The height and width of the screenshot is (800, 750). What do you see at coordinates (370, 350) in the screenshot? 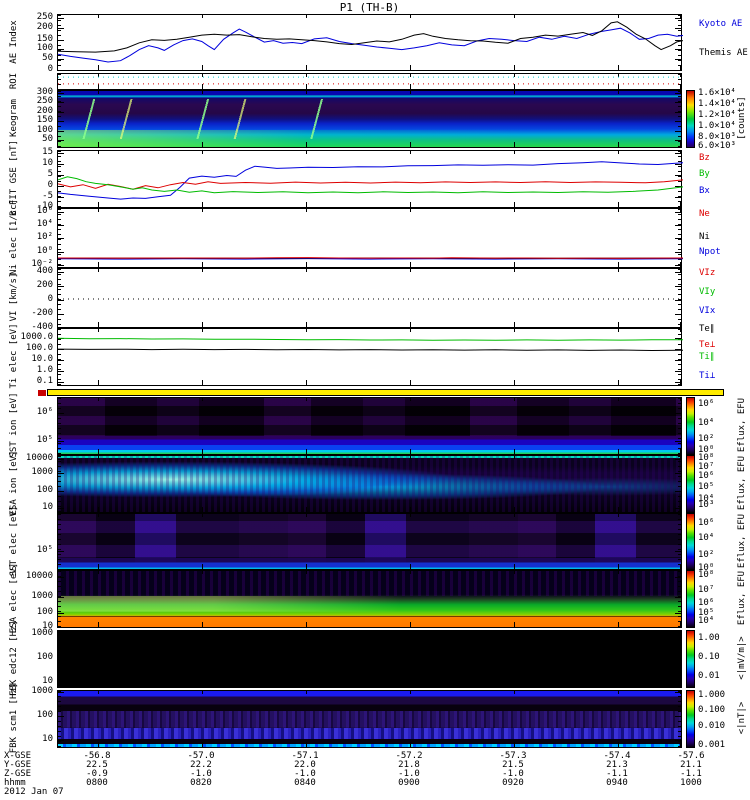
I see `series-Te-par` at bounding box center [370, 350].